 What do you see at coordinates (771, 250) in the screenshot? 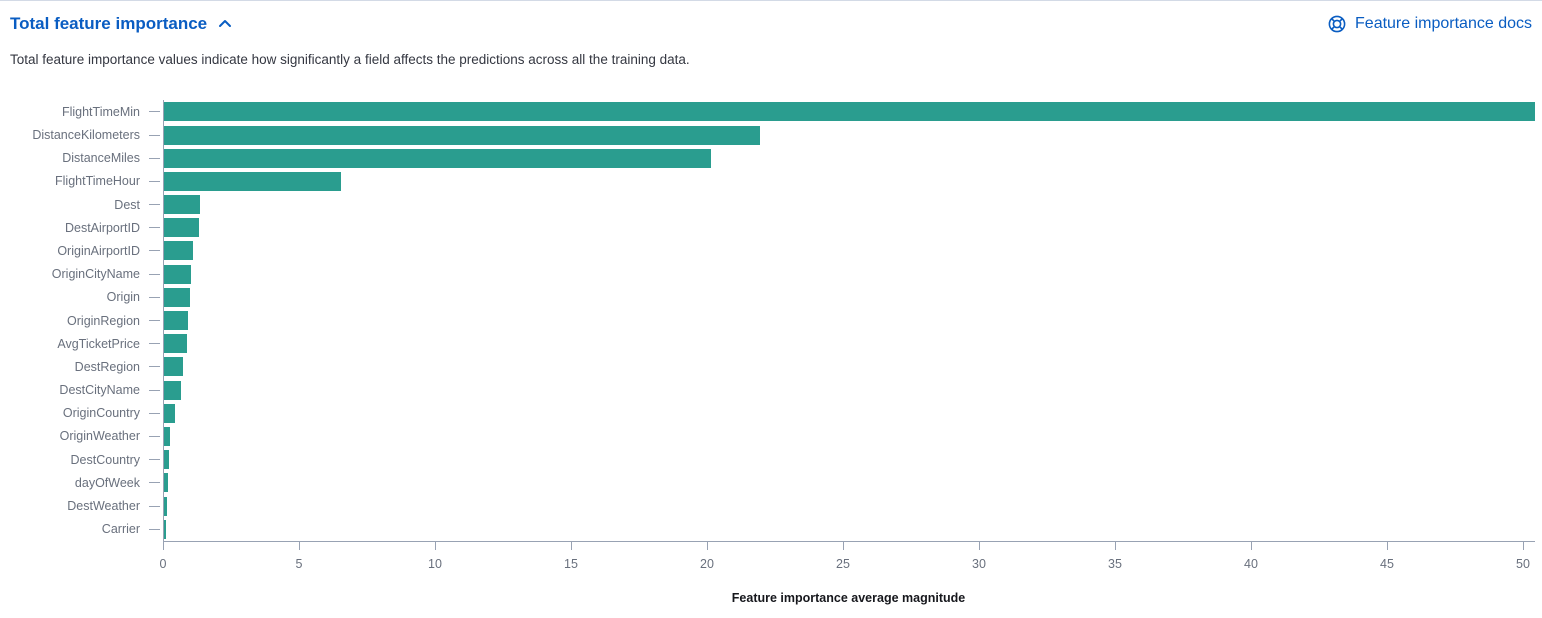
I see `chart-row: OriginAirportID` at bounding box center [771, 250].